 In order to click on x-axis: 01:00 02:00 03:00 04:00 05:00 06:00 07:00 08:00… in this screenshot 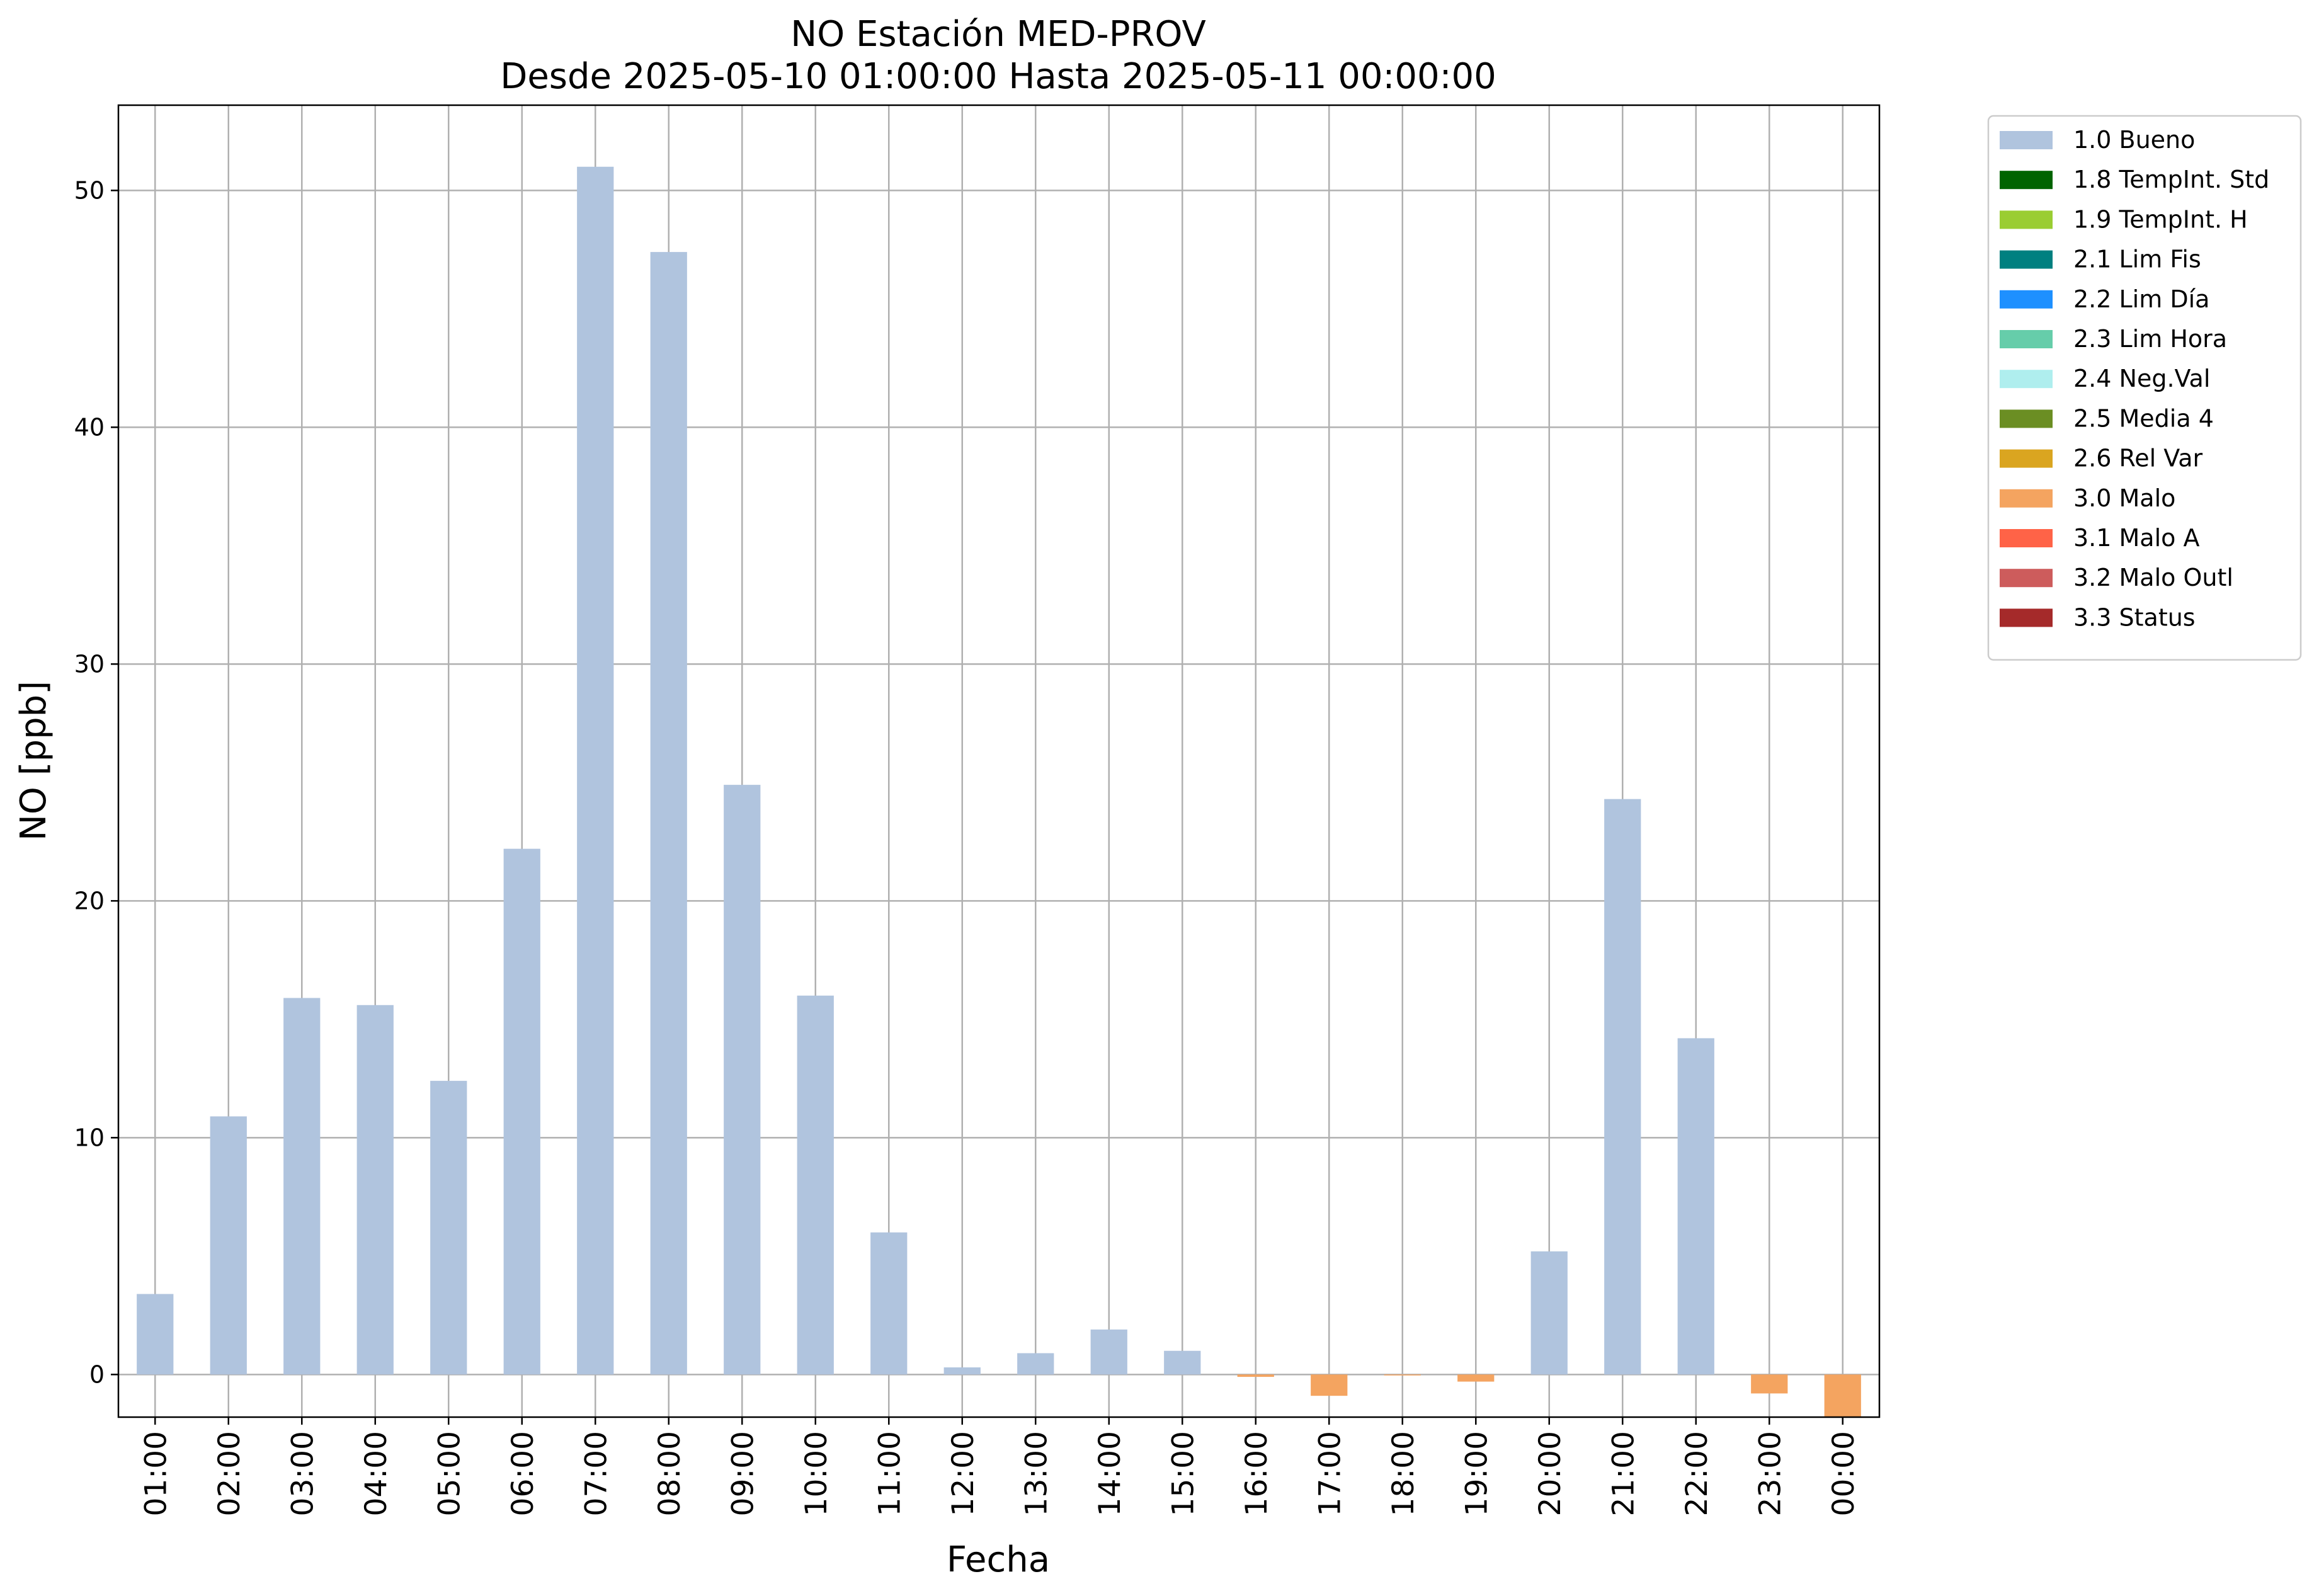, I will do `click(1000, 1466)`.